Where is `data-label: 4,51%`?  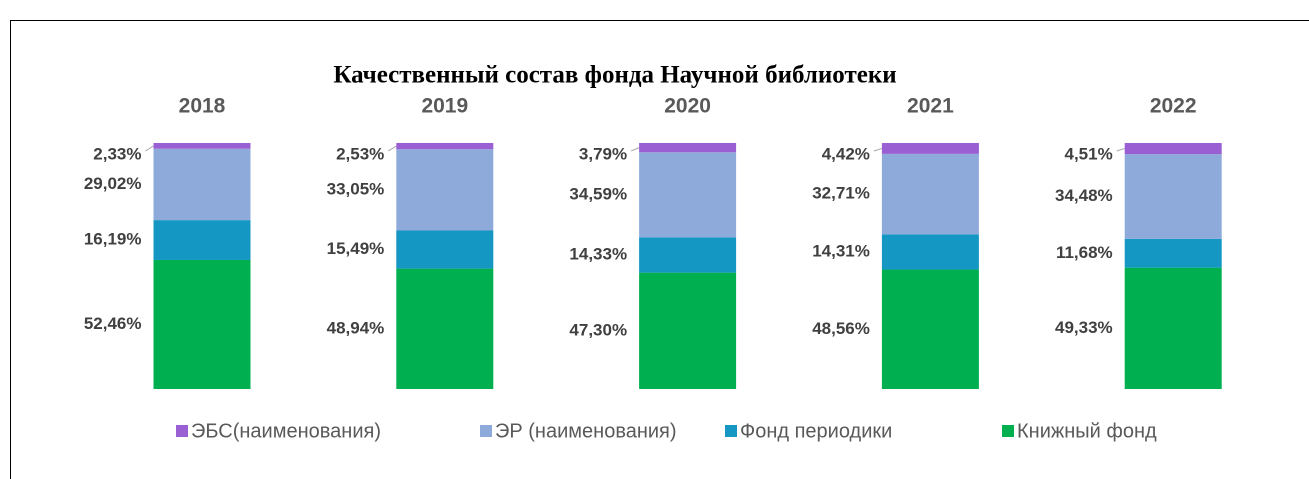
data-label: 4,51% is located at coordinates (1088, 153).